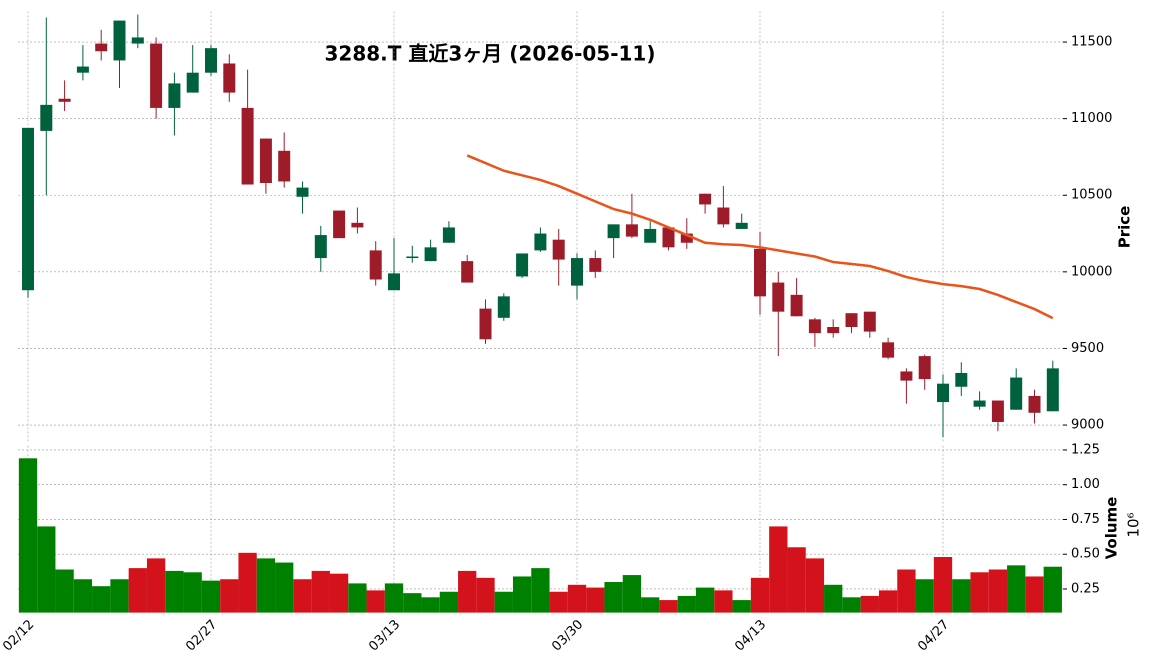 Image resolution: width=1156 pixels, height=670 pixels. Describe the element at coordinates (567, 635) in the screenshot. I see `x-tick-label: 03/30` at that location.